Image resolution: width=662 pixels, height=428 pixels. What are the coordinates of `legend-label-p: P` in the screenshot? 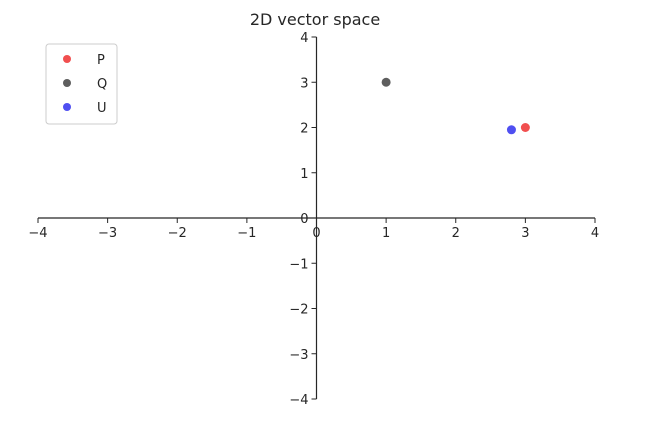 It's located at (101, 60).